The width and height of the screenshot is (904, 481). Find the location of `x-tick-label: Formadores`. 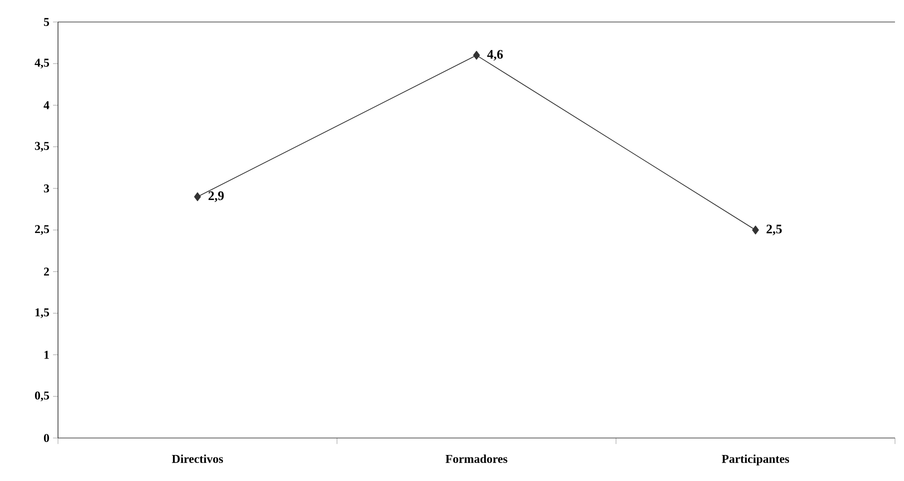

x-tick-label: Formadores is located at coordinates (477, 458).